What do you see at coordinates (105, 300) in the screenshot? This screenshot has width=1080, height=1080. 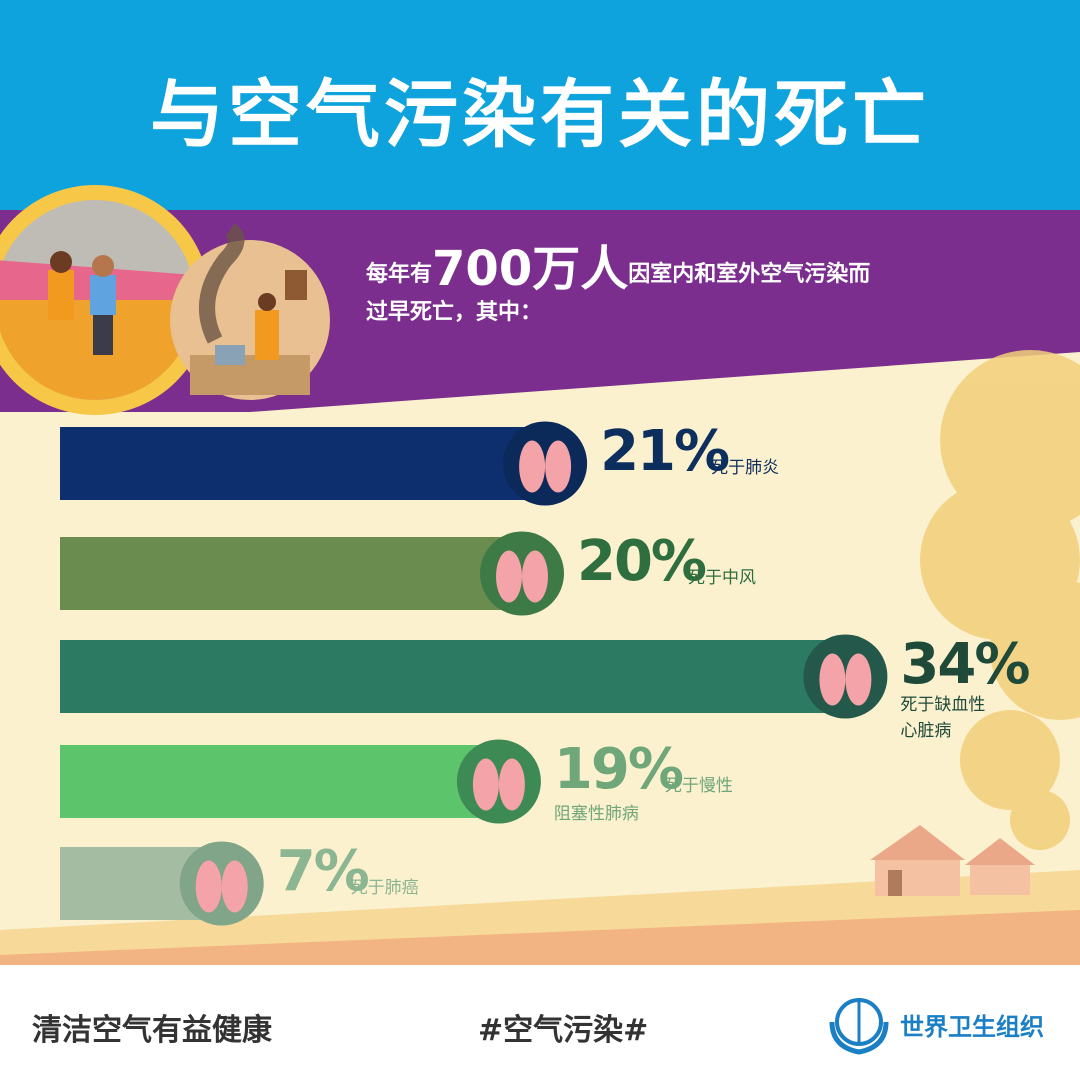 I see `outdoor-pollution-illustration` at bounding box center [105, 300].